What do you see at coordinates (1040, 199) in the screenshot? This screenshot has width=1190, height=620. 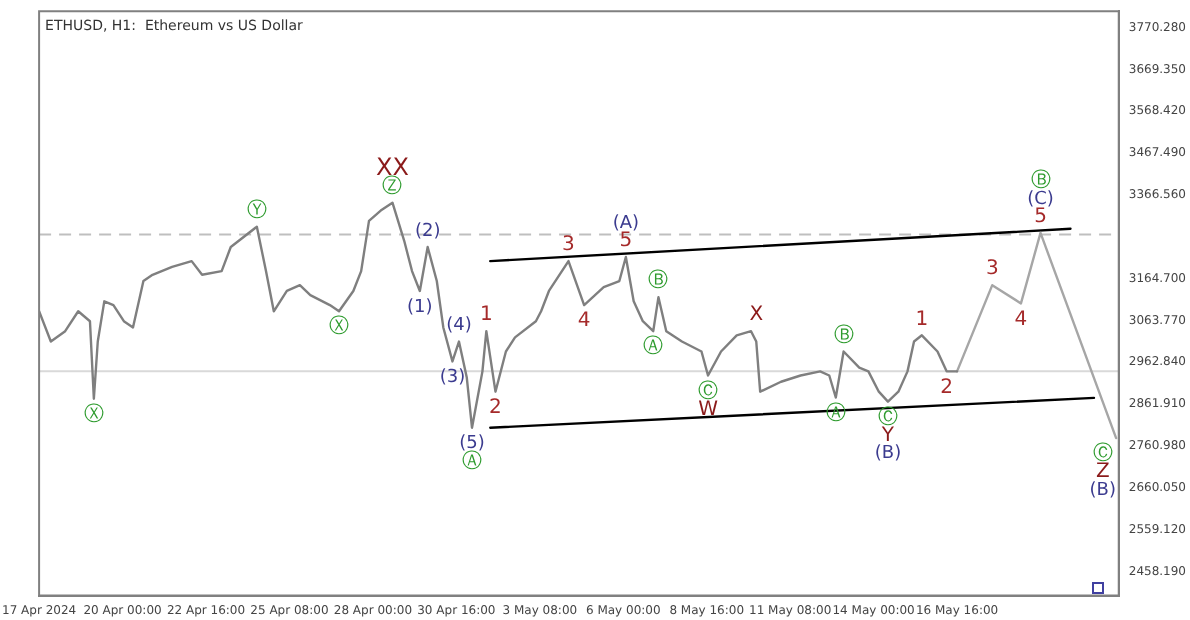 I see `annotation: (C)` at bounding box center [1040, 199].